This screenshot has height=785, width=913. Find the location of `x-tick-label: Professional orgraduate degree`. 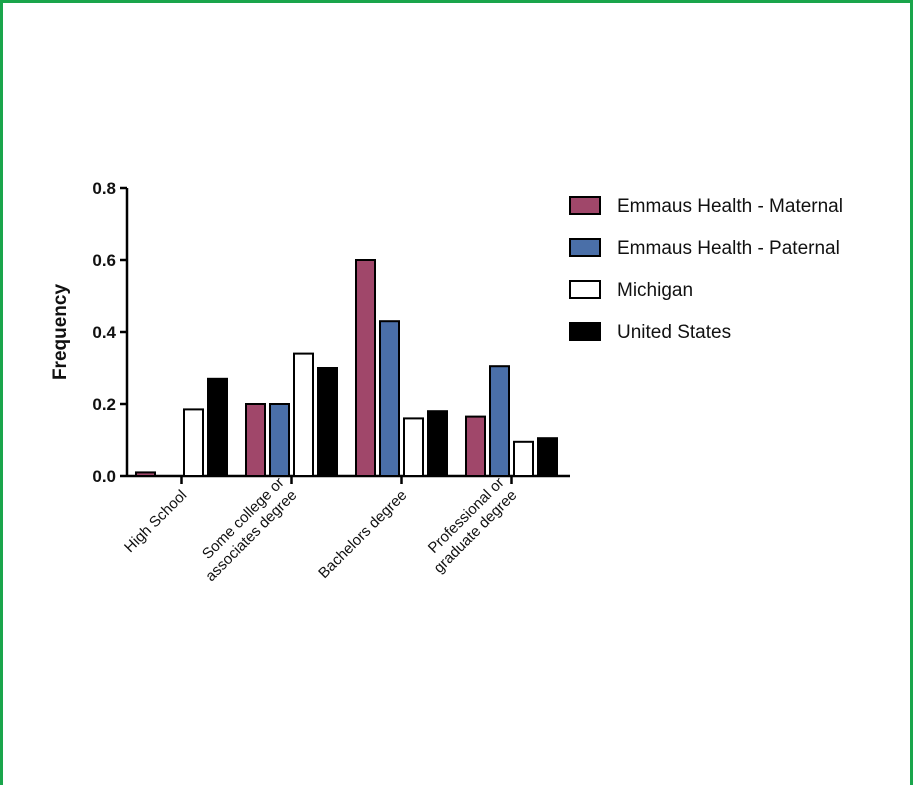

x-tick-label: Professional orgraduate degree is located at coordinates (469, 525).